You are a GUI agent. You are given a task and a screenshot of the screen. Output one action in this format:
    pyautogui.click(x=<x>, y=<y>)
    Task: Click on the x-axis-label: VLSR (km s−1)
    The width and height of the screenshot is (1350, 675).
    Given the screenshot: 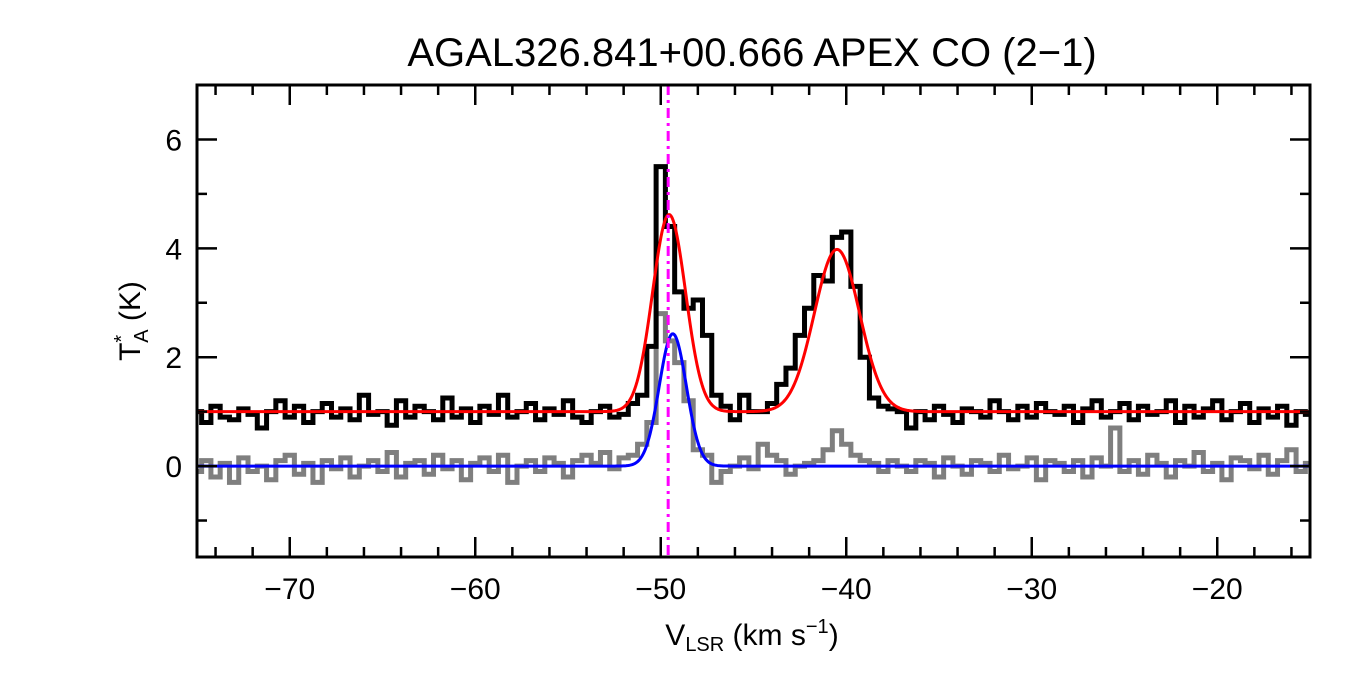 What is the action you would take?
    pyautogui.click(x=751, y=636)
    